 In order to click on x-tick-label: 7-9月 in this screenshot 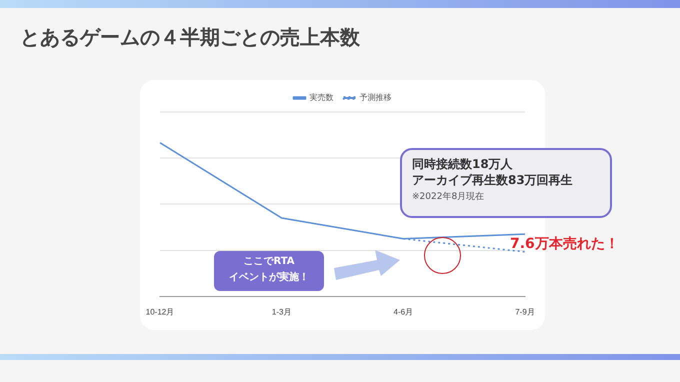, I will do `click(525, 311)`.